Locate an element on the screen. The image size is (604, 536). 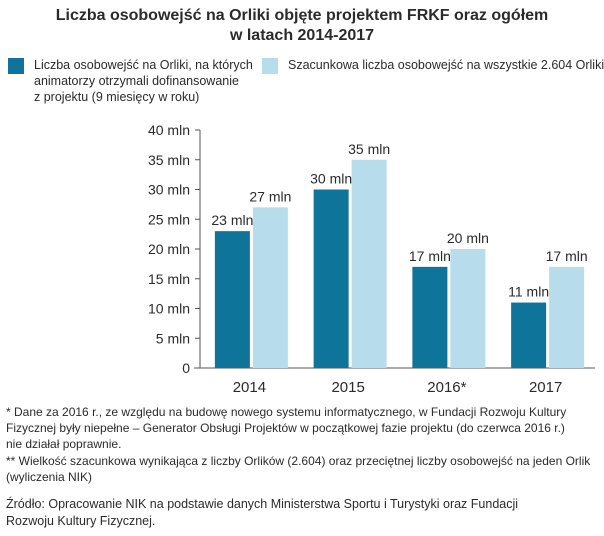
footnote-1-line-3: nie działał poprawnie. is located at coordinates (64, 444).